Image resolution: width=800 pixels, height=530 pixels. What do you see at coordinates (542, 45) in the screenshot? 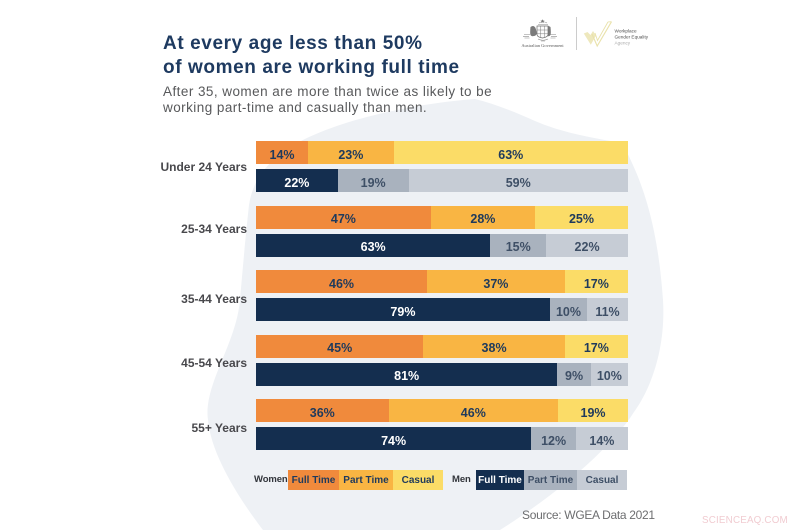
I see `svg-text: Australian Government` at bounding box center [542, 45].